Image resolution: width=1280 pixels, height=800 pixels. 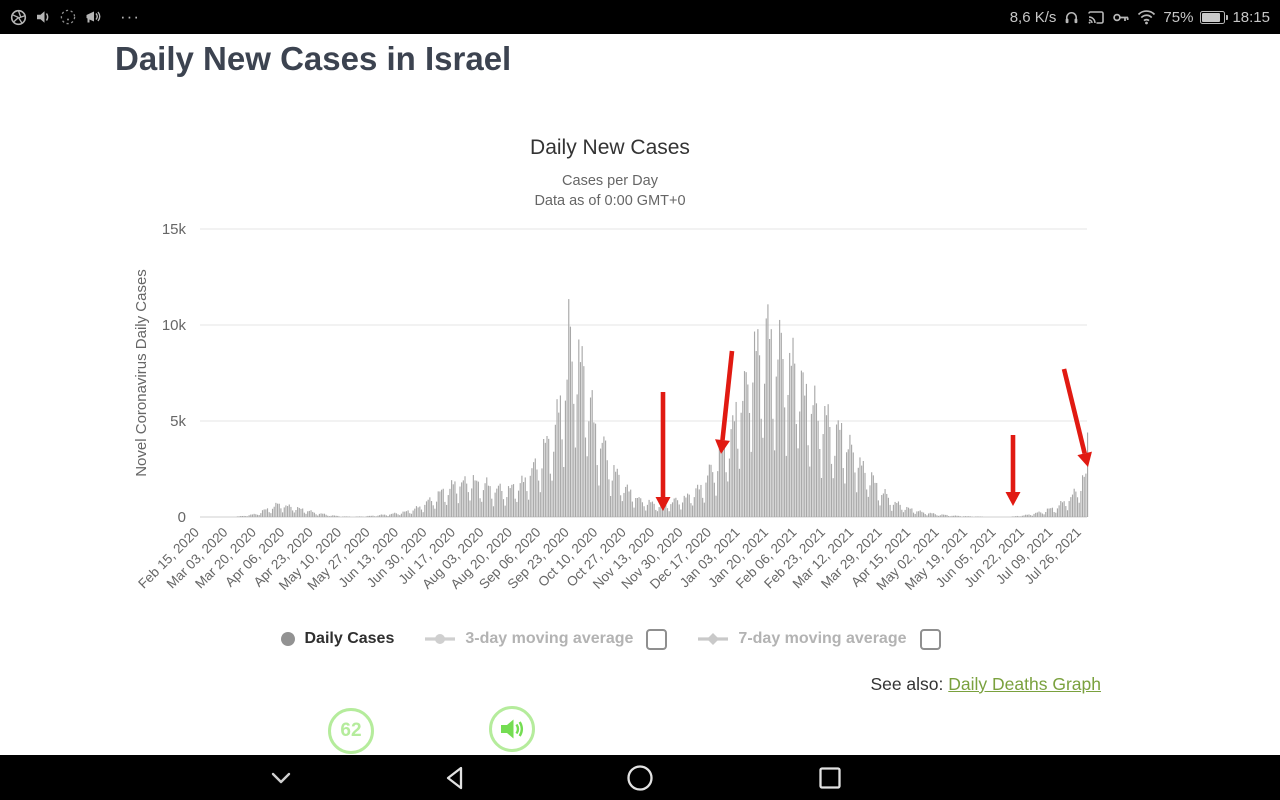 What do you see at coordinates (873, 430) in the screenshot?
I see `annotation-arrows` at bounding box center [873, 430].